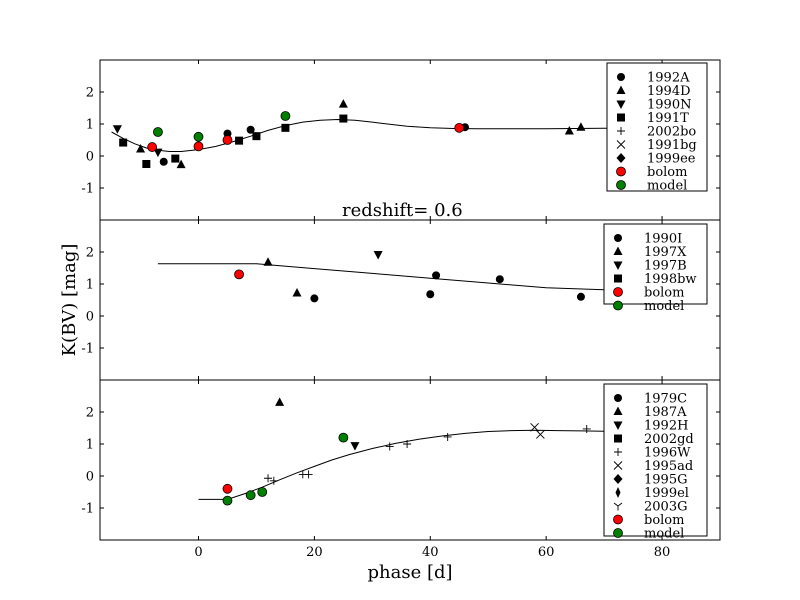 This screenshot has width=800, height=600. Describe the element at coordinates (621, 117) in the screenshot. I see `legend-marker-1991T` at that location.